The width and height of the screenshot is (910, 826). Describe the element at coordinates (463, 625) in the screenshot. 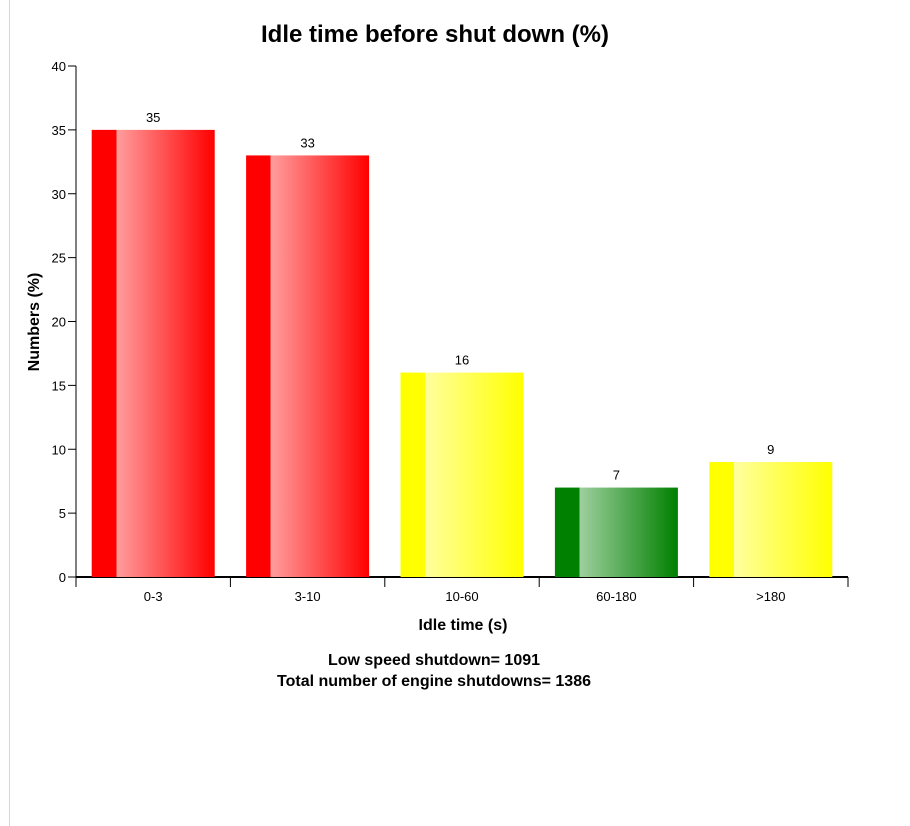

I see `x-axis-label: Idle time (s)` at that location.